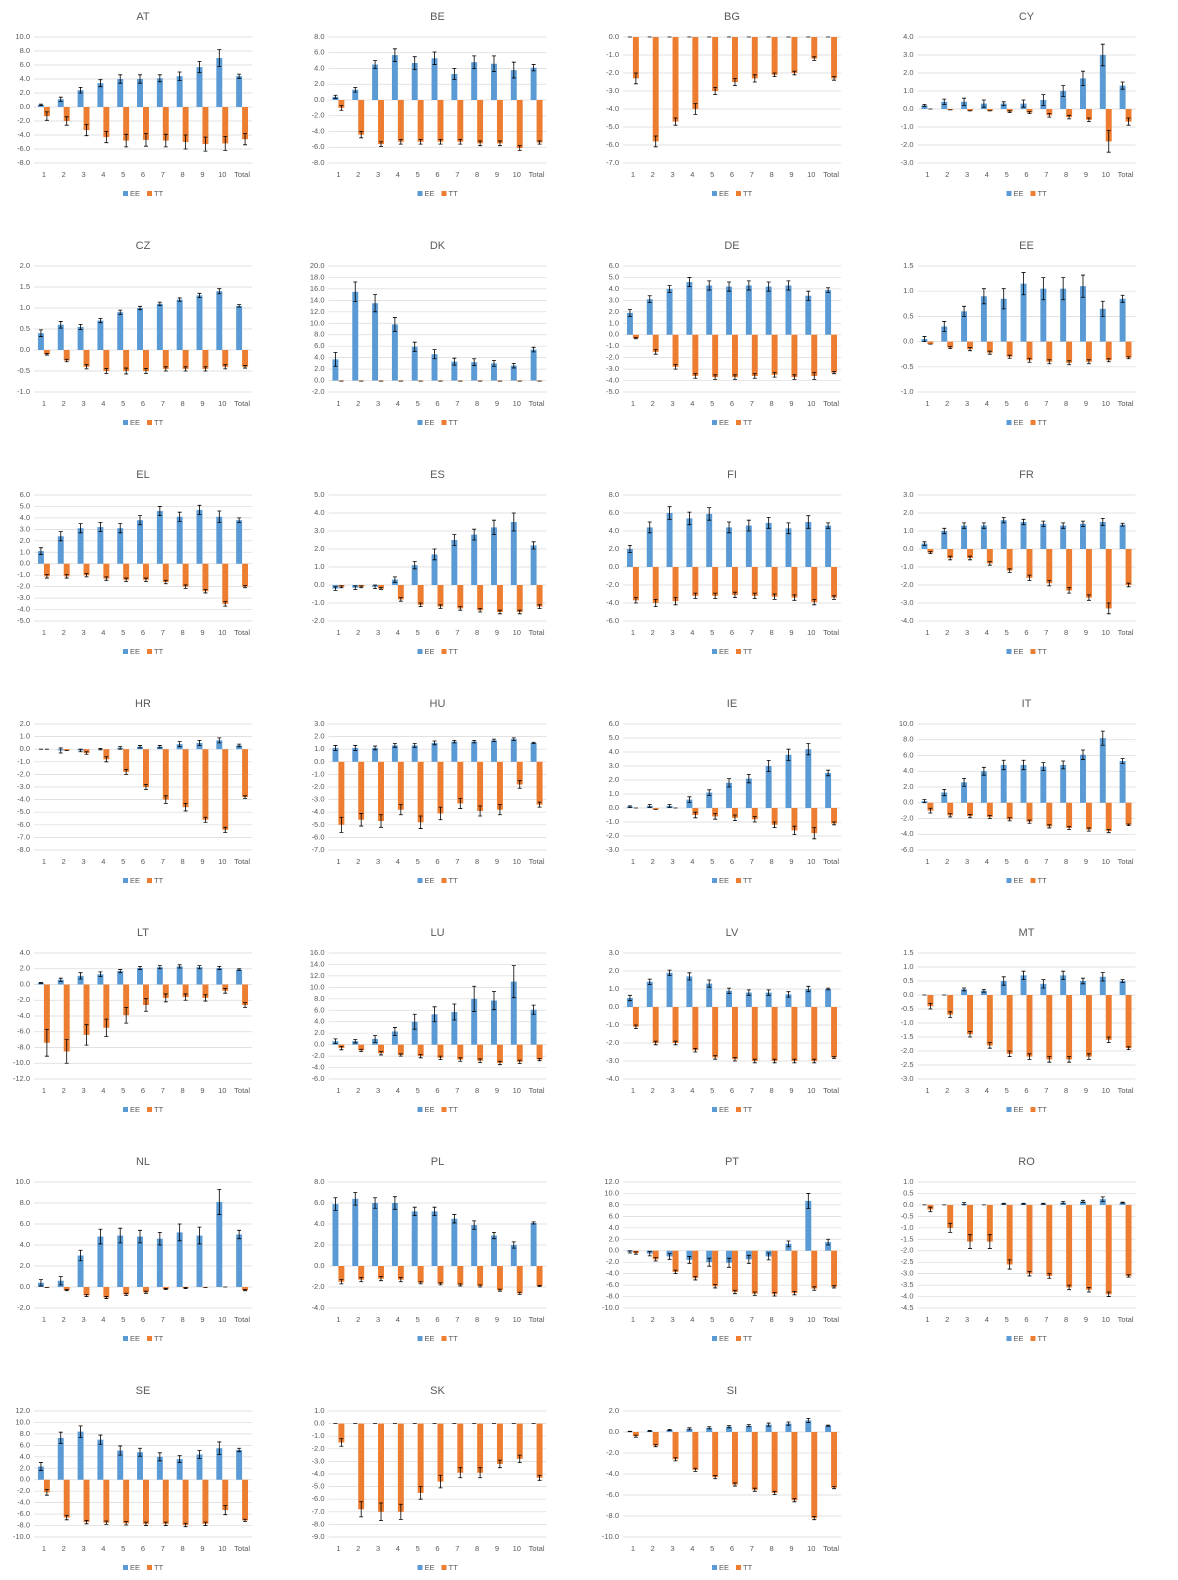 The image size is (1178, 1580). I want to click on y-tick-label: 4.0, so click(25, 78).